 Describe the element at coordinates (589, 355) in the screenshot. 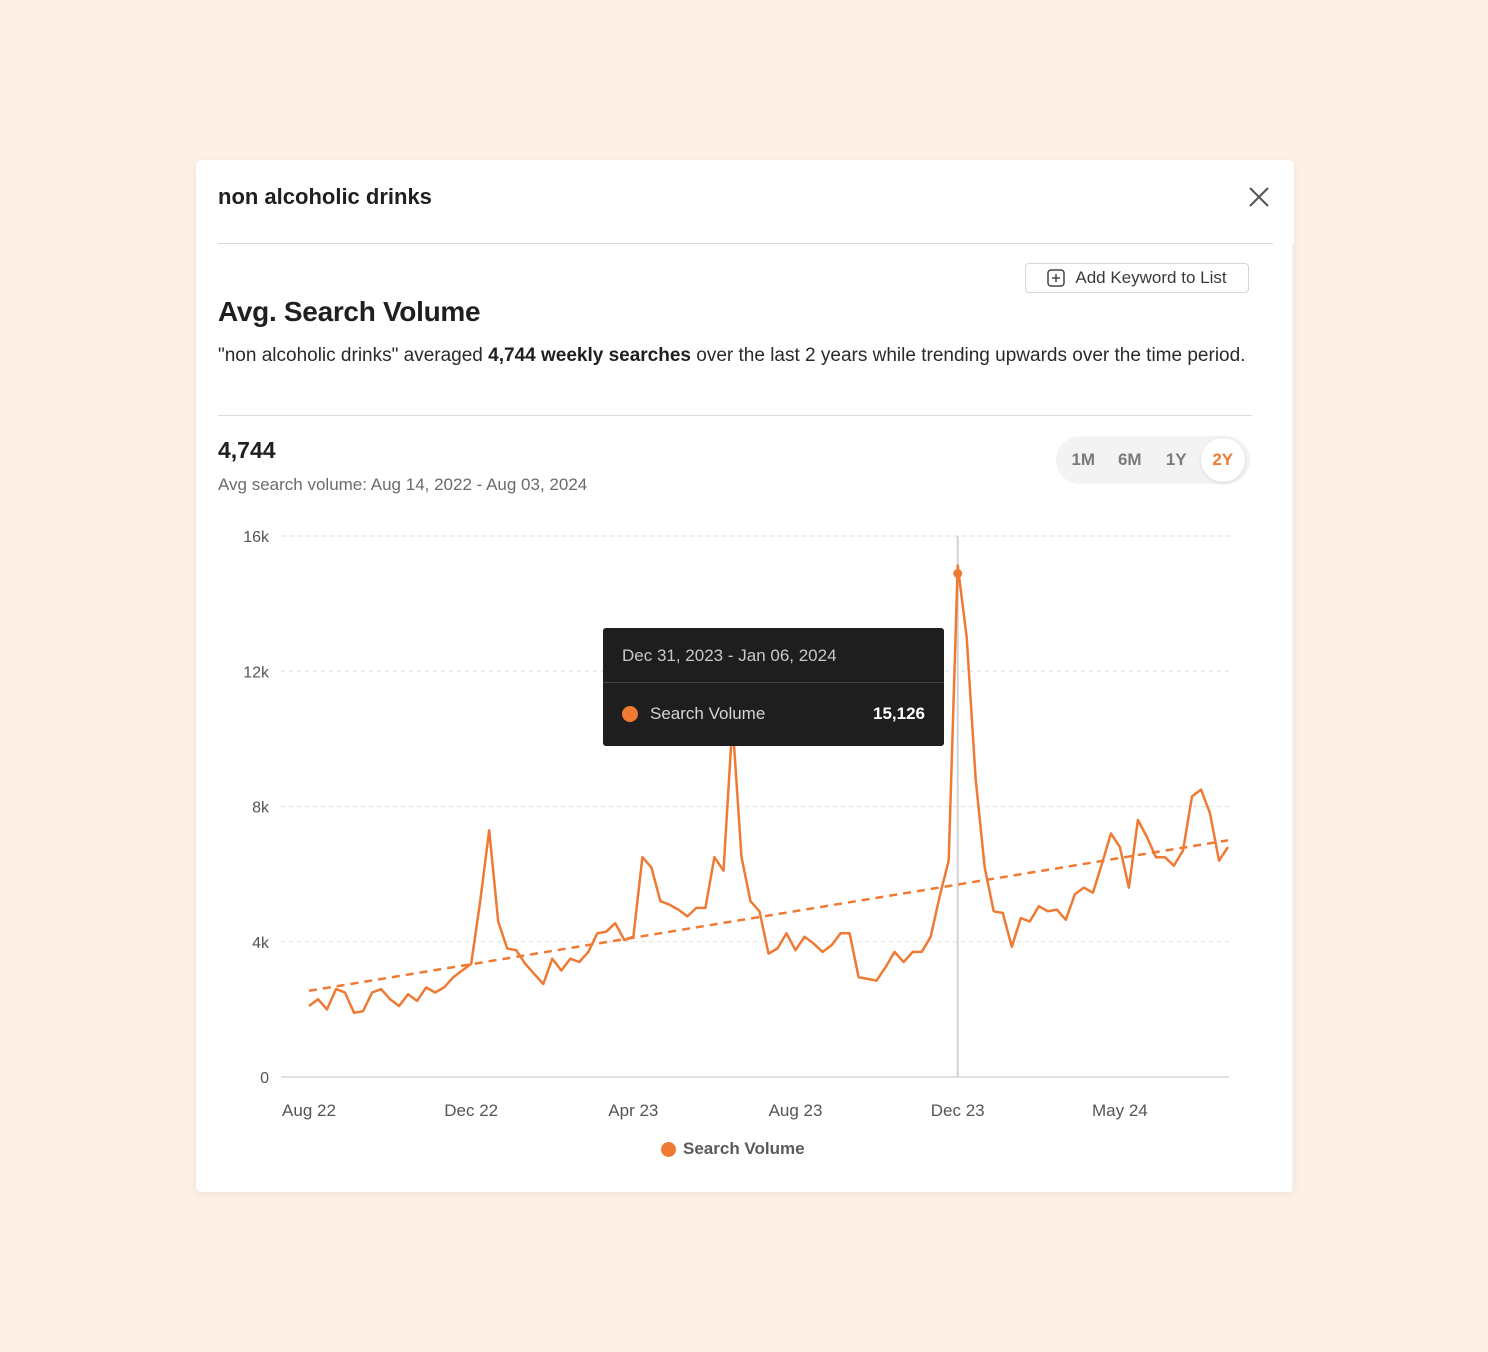

I see `summary-bold: 4,744 weekly searches` at that location.